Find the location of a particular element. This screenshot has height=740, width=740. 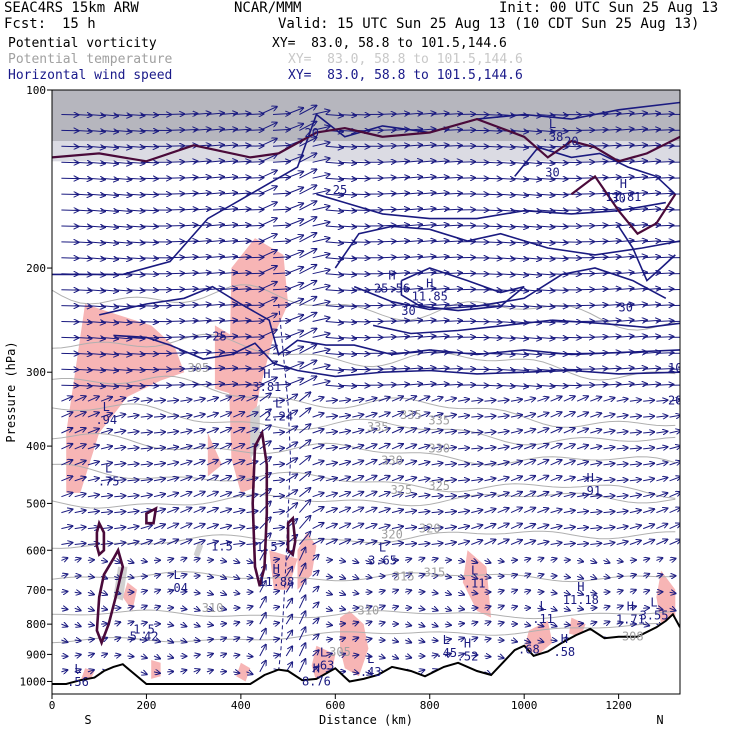

extremum-value: .56 is located at coordinates (78, 682).